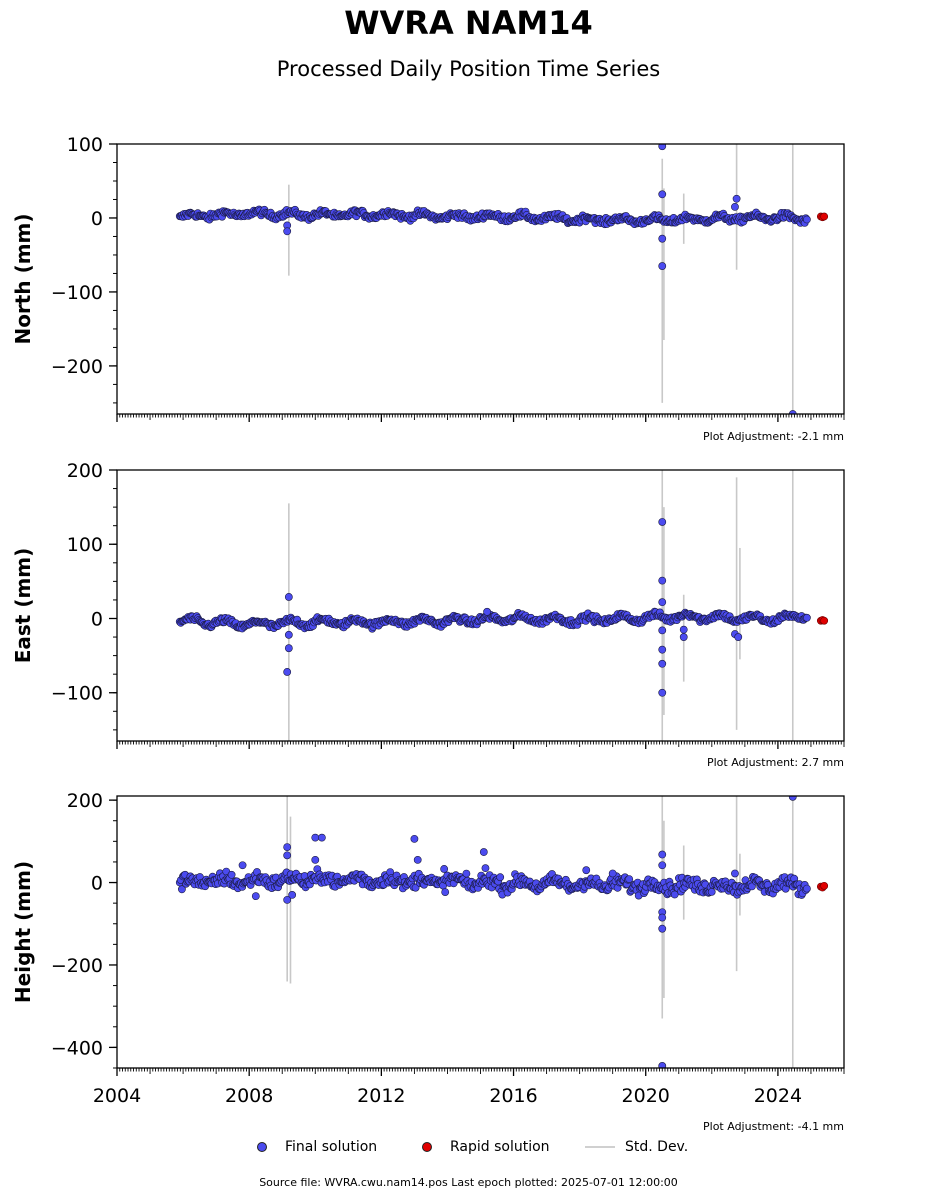  What do you see at coordinates (493, 607) in the screenshot?
I see `final-solution-series` at bounding box center [493, 607].